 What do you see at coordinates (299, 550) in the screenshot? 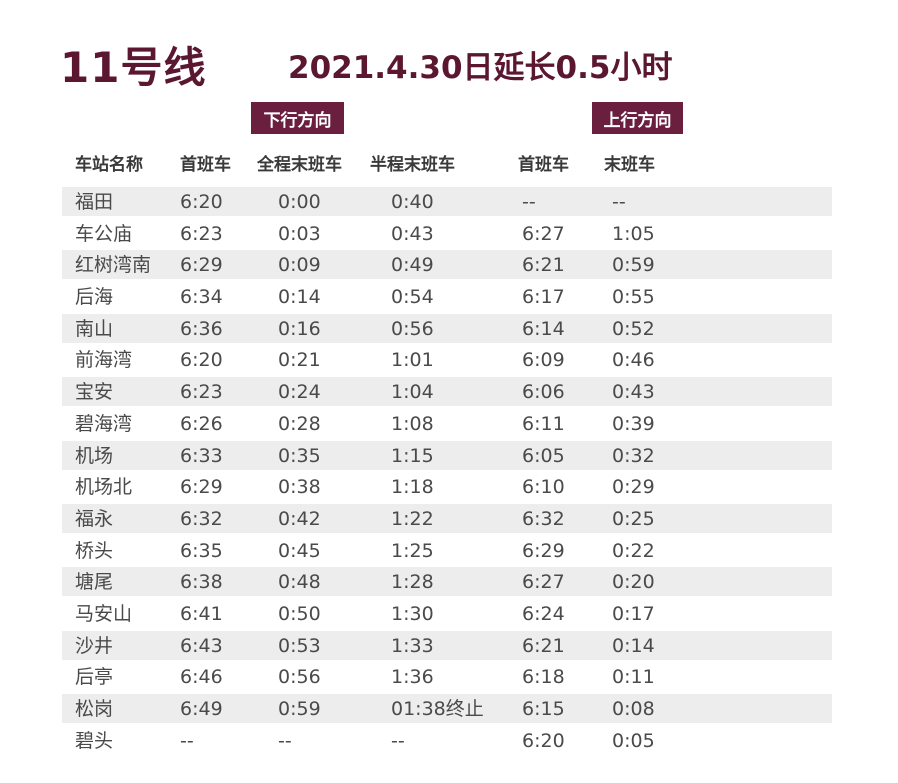
I see `down-last-full-time: 0:45` at bounding box center [299, 550].